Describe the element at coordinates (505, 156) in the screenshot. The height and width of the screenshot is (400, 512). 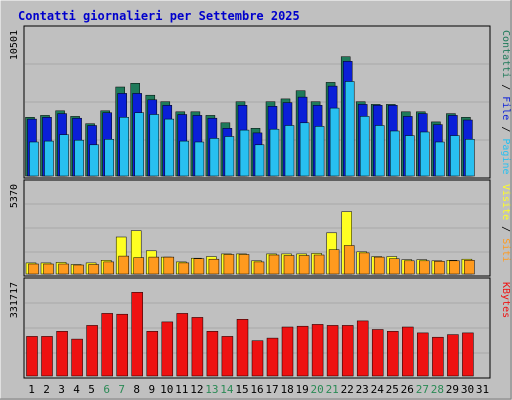
I see `legend-item: Pagine` at that location.